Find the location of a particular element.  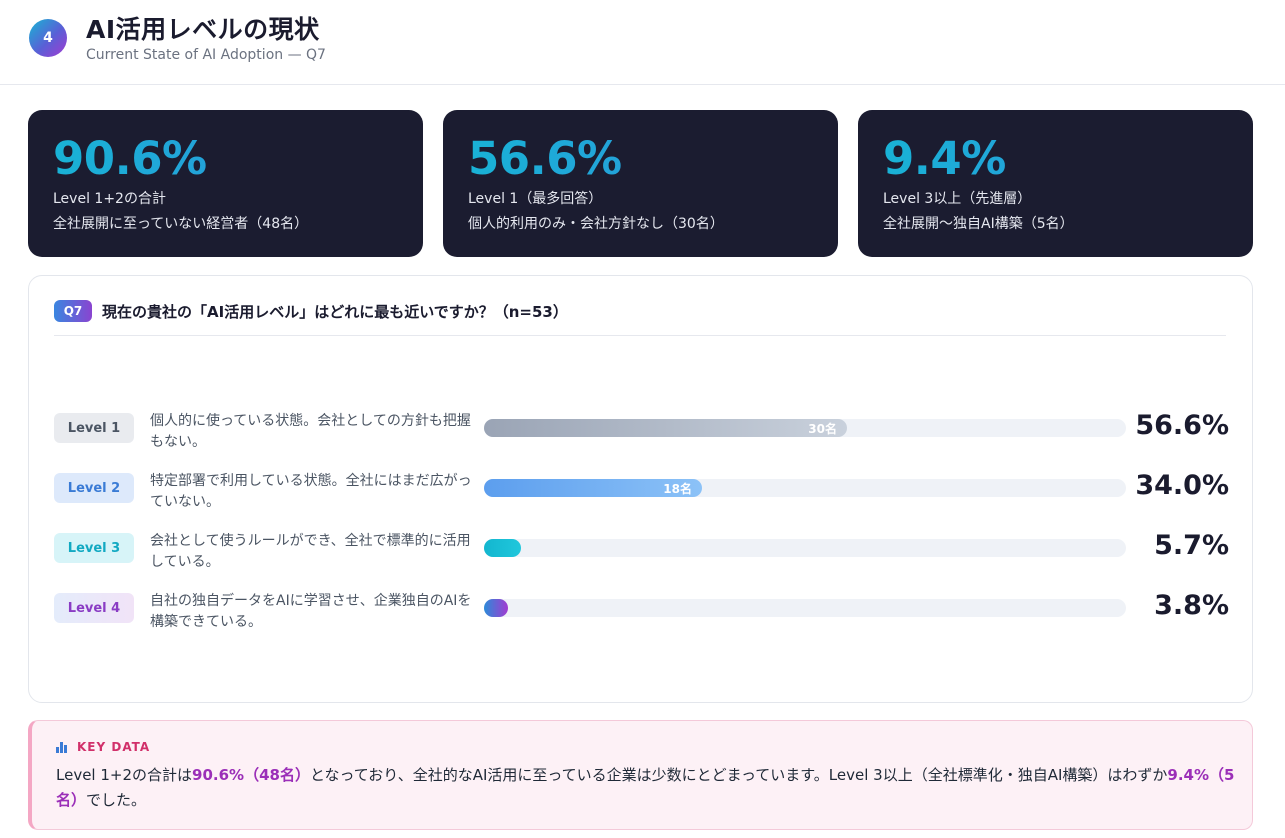

stat-description: 個人的利用のみ・会社方針なし（30名） is located at coordinates (596, 224).